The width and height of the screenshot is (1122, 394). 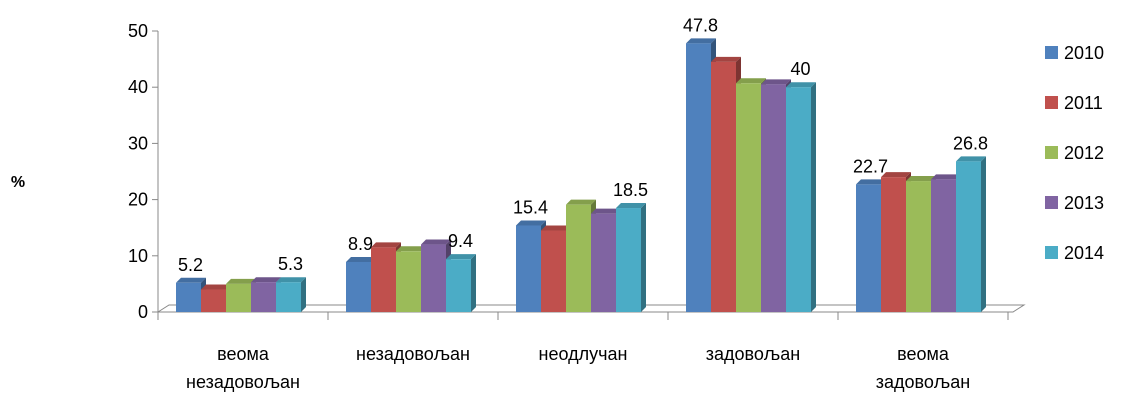 What do you see at coordinates (190, 265) in the screenshot?
I see `data-label: 5.2` at bounding box center [190, 265].